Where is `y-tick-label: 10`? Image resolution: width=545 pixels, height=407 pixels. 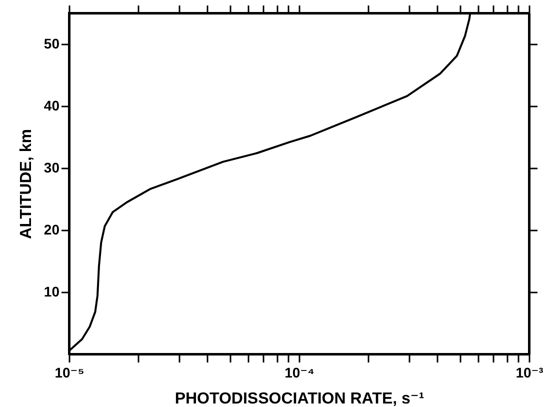 y-tick-label: 10 is located at coordinates (52, 292).